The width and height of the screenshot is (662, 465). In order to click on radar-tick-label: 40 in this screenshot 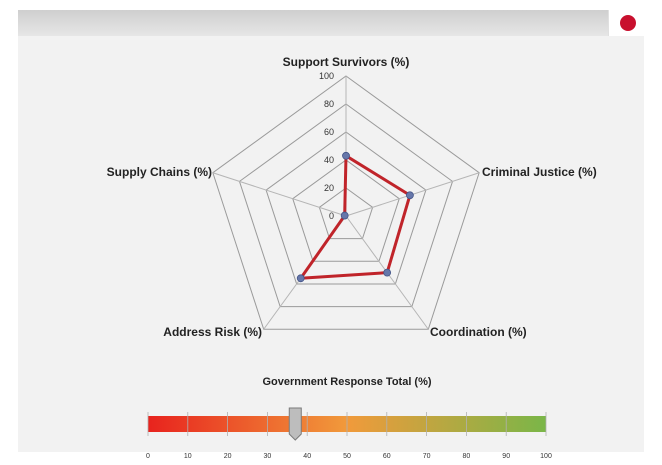, I will do `click(329, 160)`.